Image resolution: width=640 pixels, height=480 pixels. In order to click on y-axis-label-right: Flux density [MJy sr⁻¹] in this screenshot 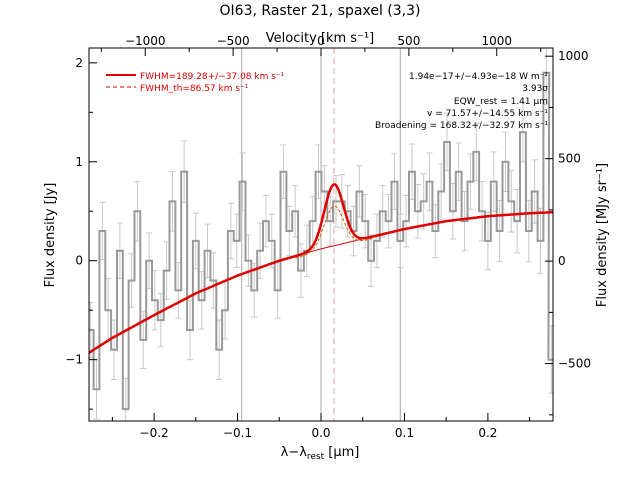, I will do `click(602, 235)`.